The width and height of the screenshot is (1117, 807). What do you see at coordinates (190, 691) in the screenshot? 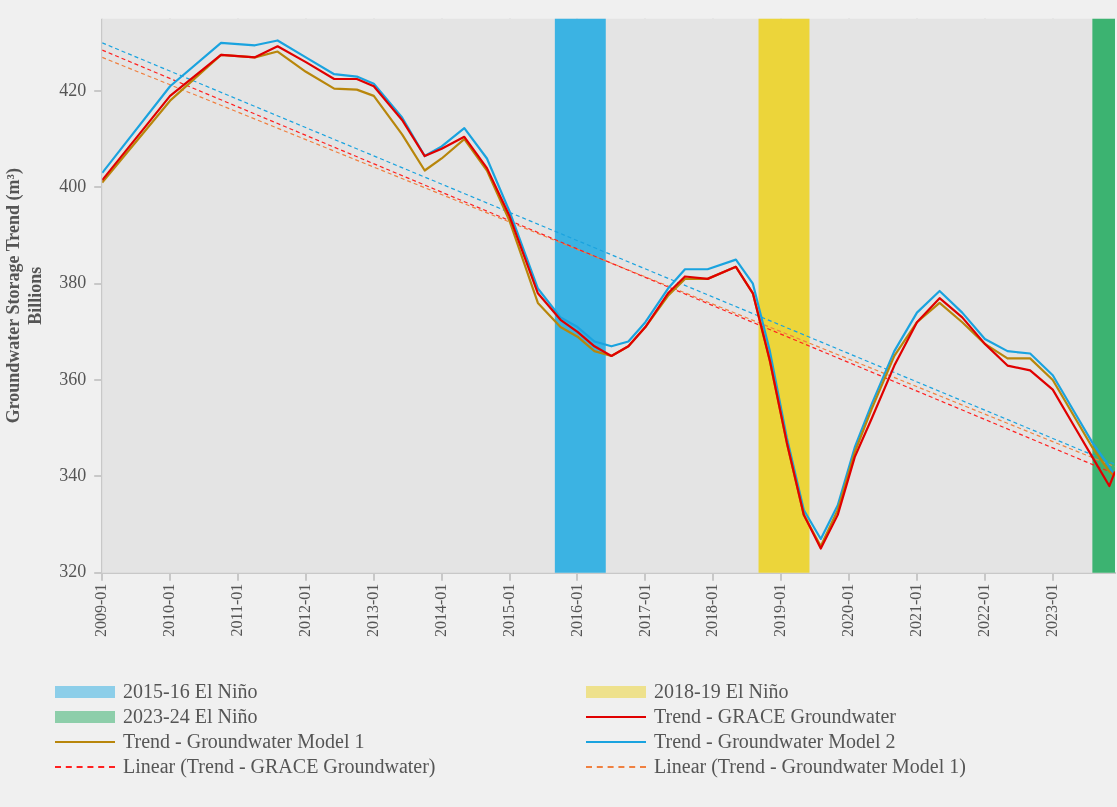
I see `legend-label: 2015-16 El Niño` at bounding box center [190, 691].